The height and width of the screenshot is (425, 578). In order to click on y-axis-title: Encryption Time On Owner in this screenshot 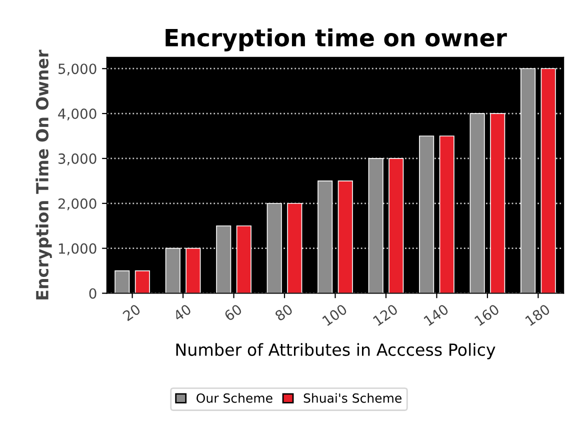, I will do `click(44, 175)`.